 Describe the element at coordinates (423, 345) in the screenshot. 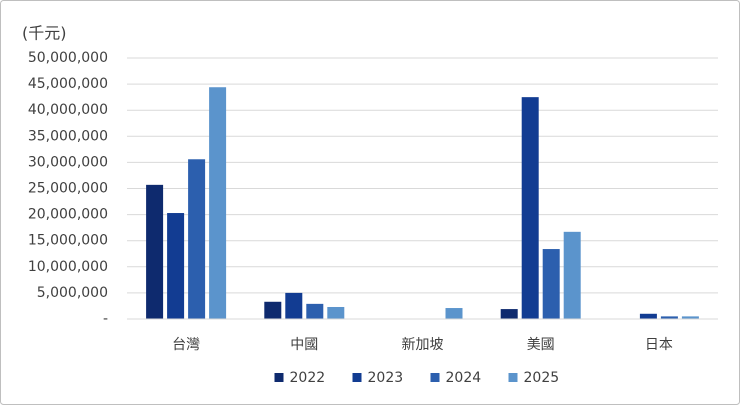

I see `x-tick-label: 新加坡` at that location.